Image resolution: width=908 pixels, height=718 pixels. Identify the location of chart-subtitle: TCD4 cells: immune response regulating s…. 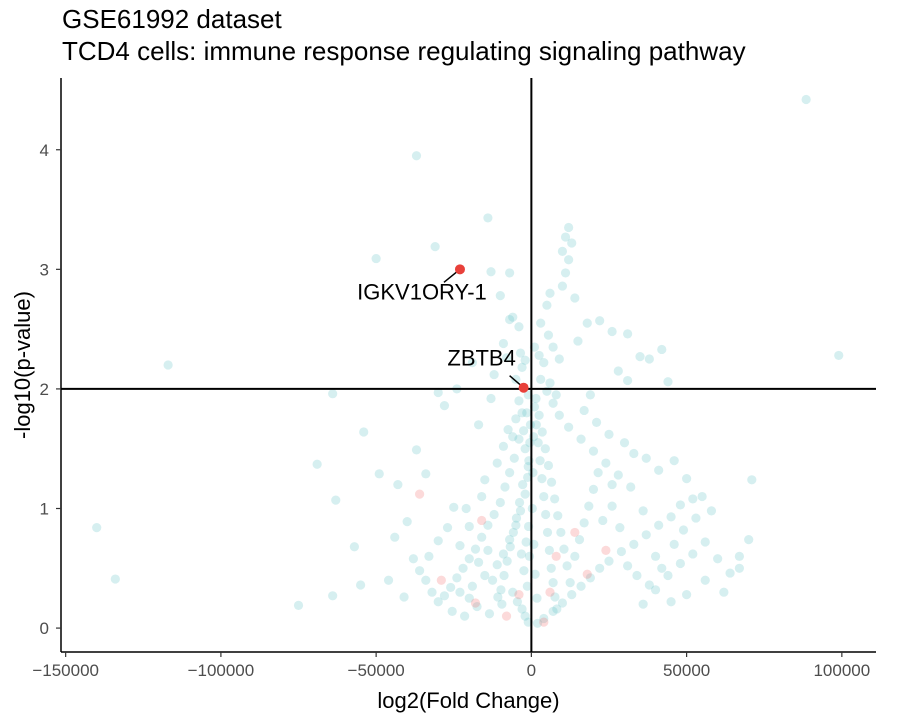
(404, 51).